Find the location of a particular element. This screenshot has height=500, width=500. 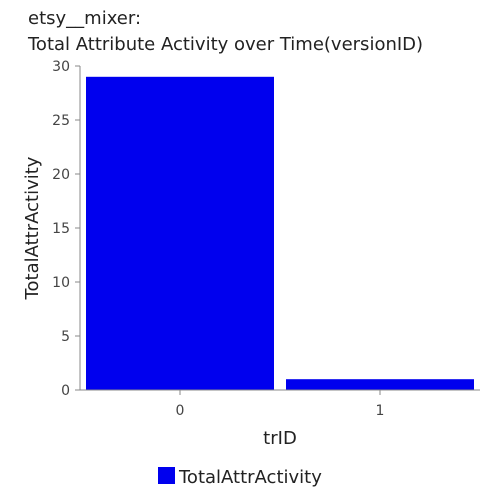

legend-label: TotalAttrActivity is located at coordinates (250, 477).